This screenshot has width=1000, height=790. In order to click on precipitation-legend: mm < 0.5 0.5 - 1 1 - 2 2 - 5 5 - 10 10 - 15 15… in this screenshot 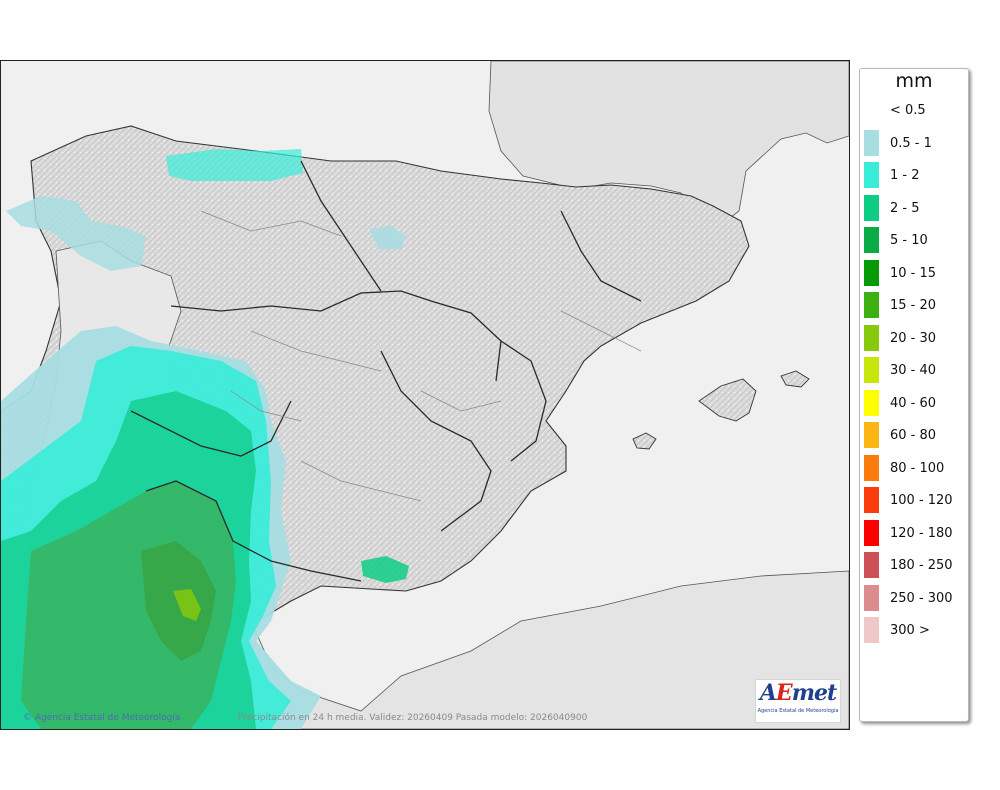, I will do `click(914, 395)`.